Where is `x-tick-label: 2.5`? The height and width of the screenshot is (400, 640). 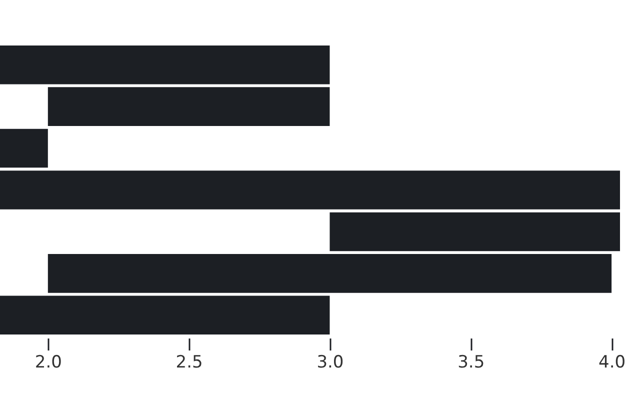 x-tick-label: 2.5 is located at coordinates (189, 362).